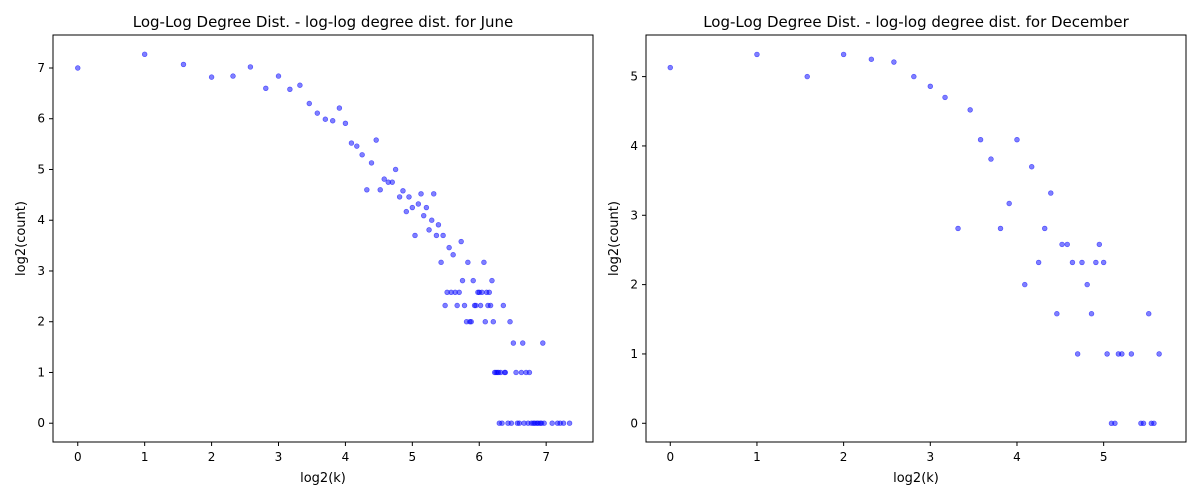 The image size is (1200, 500). What do you see at coordinates (41, 68) in the screenshot?
I see `y-tick-label: 7` at bounding box center [41, 68].